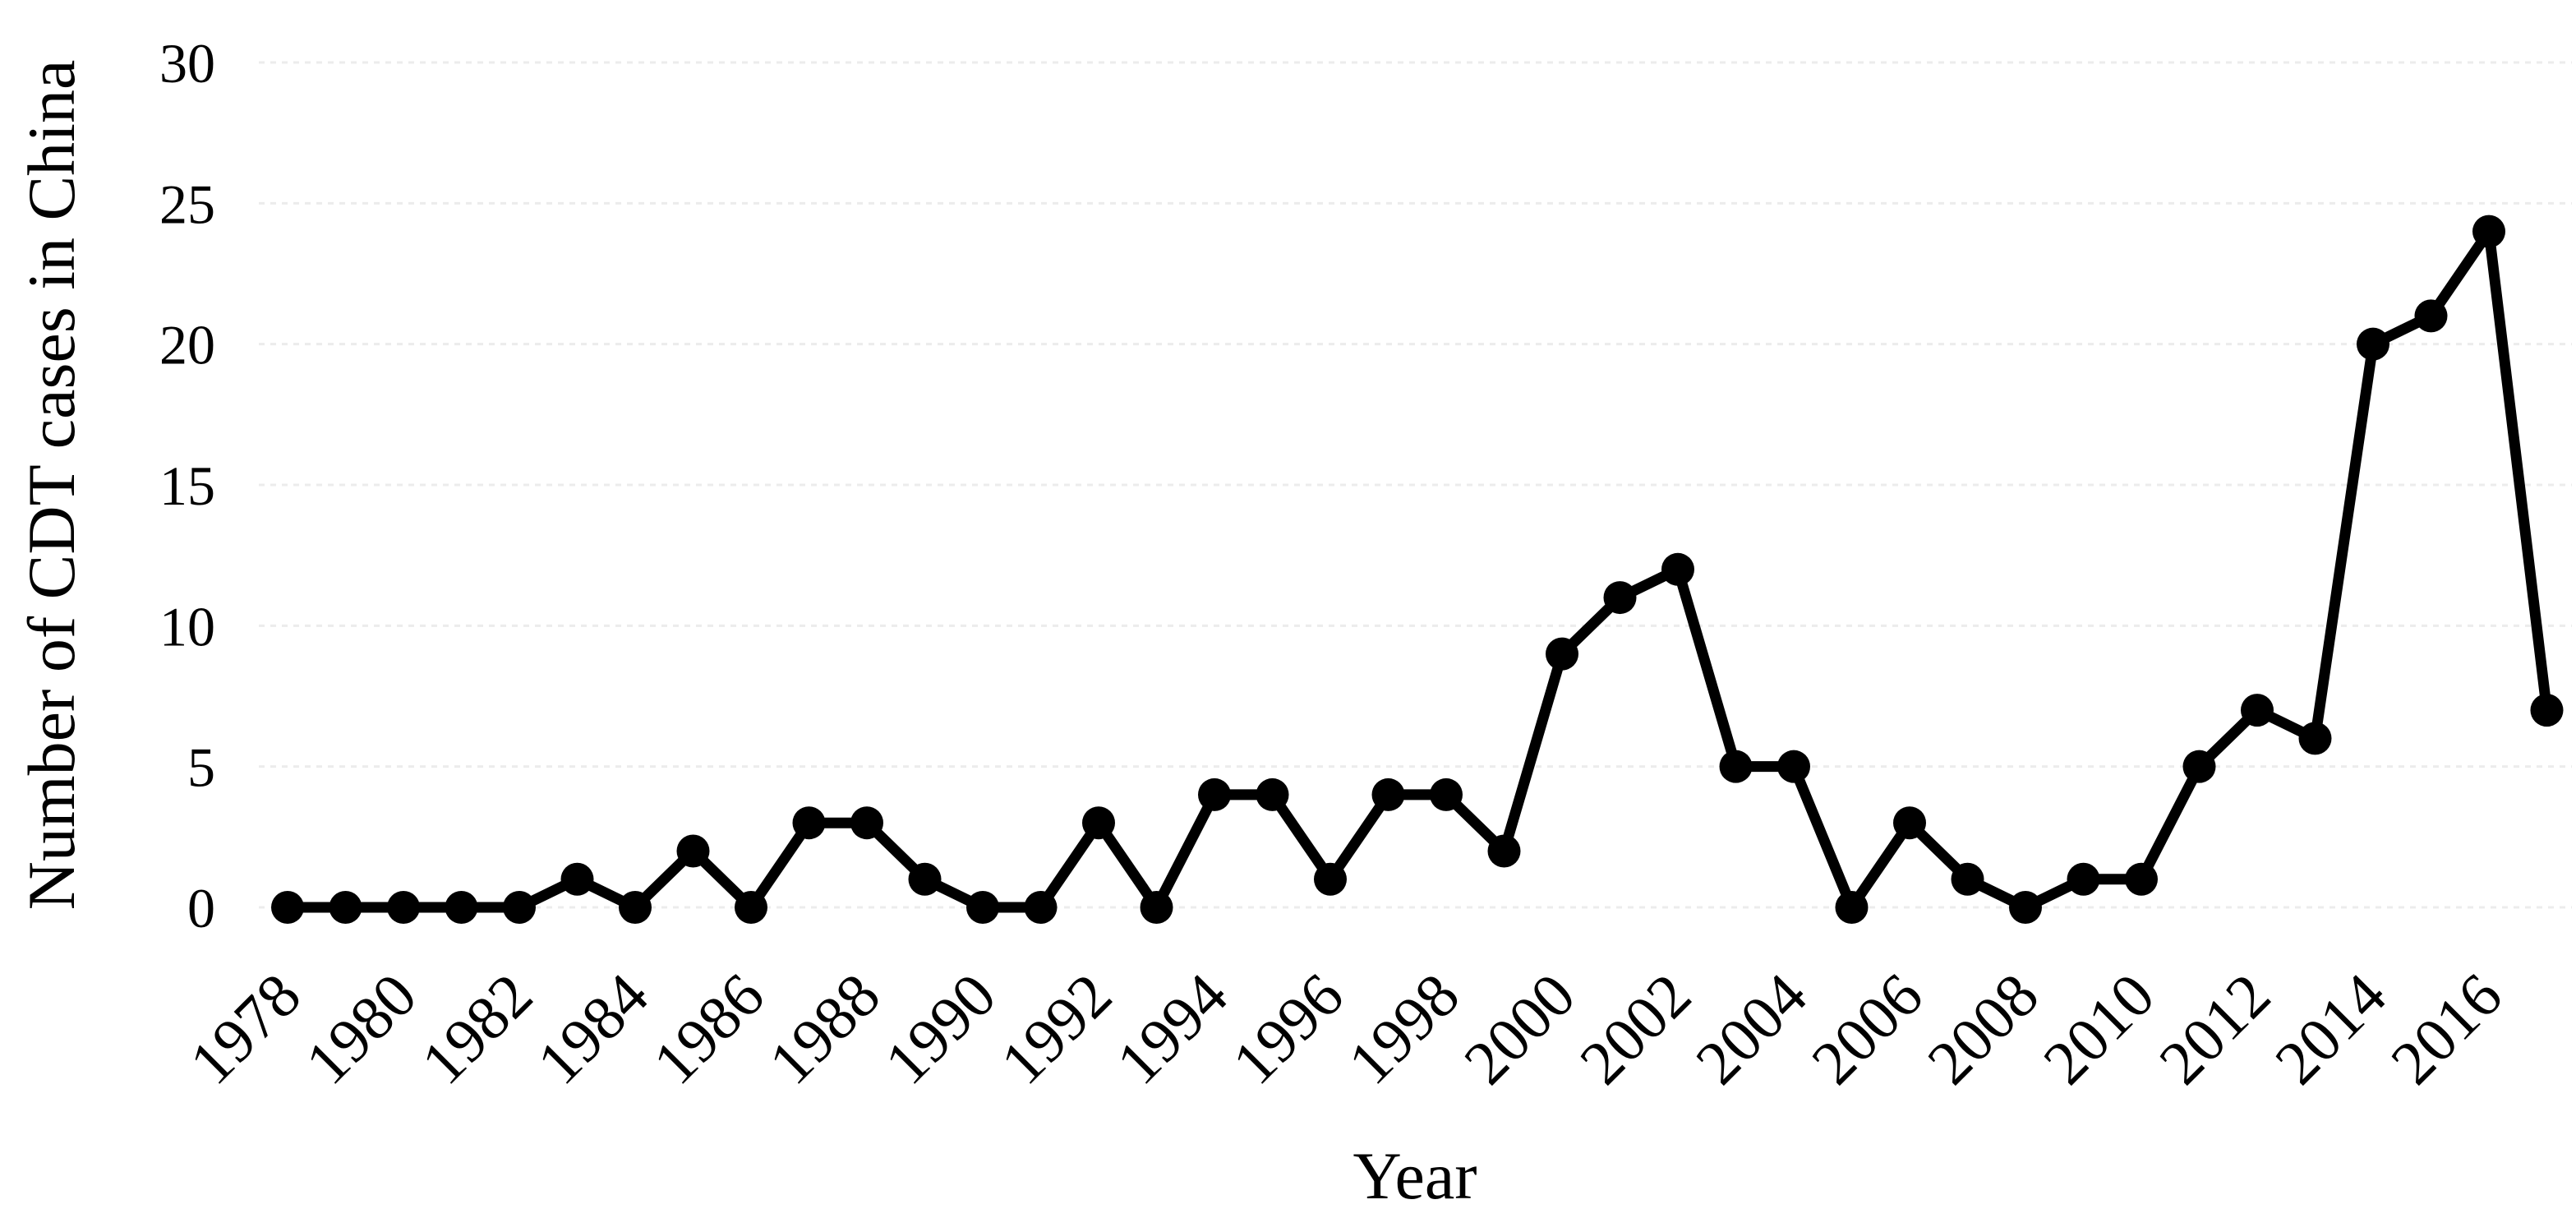 The width and height of the screenshot is (2576, 1232). Describe the element at coordinates (2099, 1029) in the screenshot. I see `x-tick-label: 2010` at that location.